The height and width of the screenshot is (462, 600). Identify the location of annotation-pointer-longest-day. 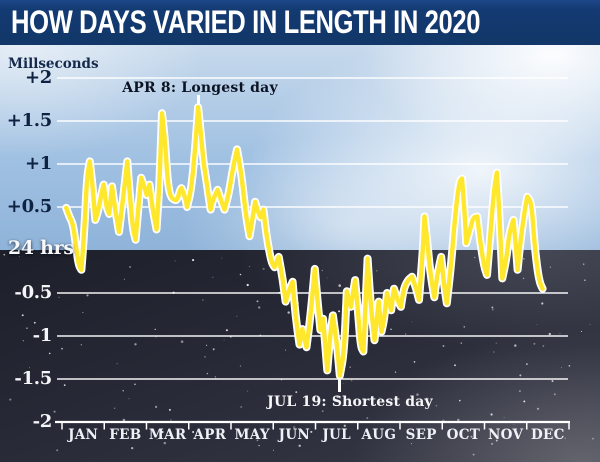
(198, 99).